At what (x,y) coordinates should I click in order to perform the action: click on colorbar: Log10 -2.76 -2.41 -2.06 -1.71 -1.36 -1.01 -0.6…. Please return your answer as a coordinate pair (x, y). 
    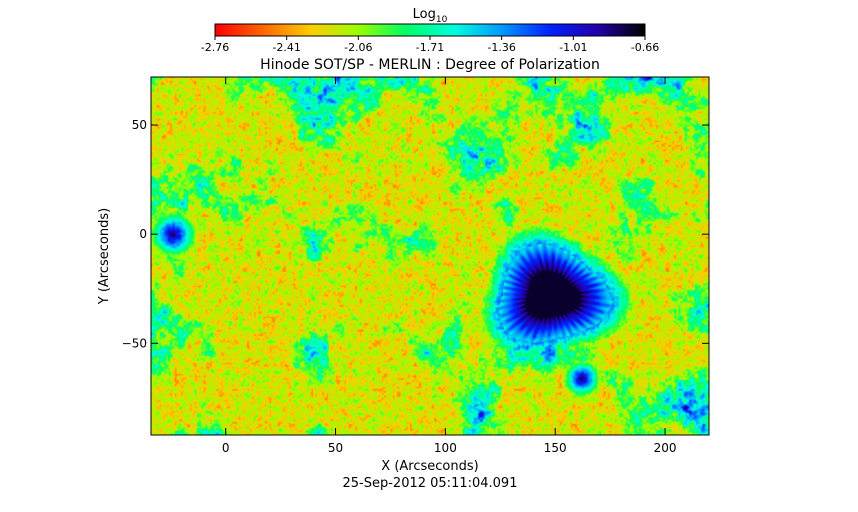
    Looking at the image, I should click on (430, 30).